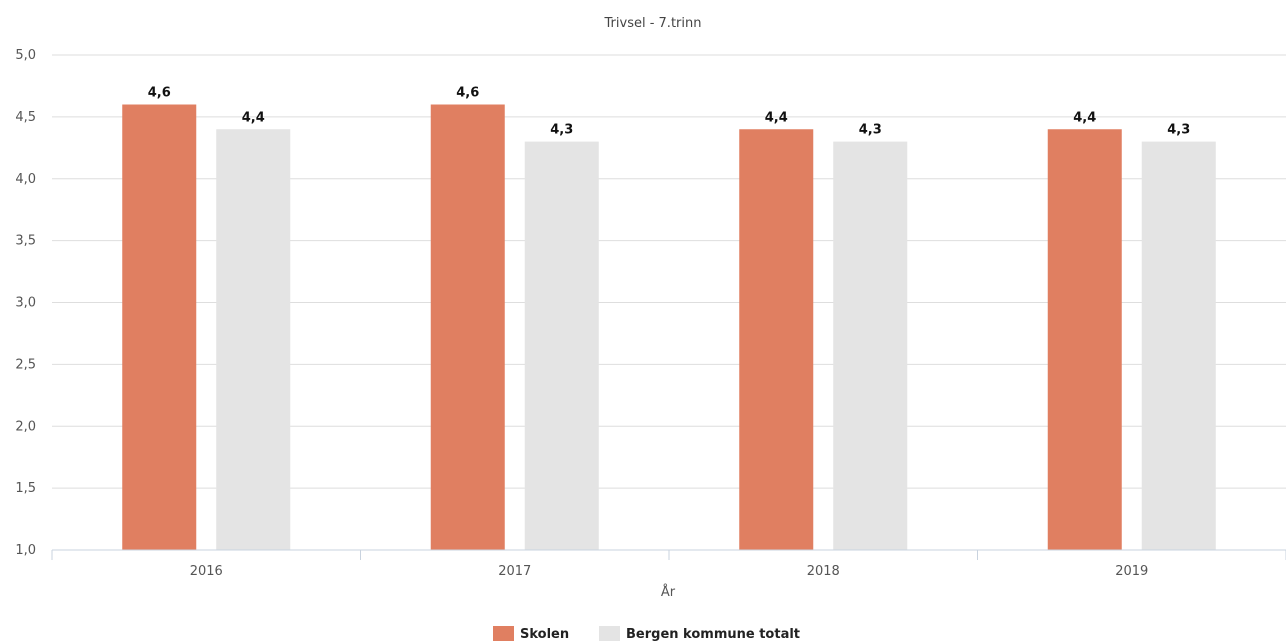 This screenshot has width=1286, height=644. Describe the element at coordinates (25, 550) in the screenshot. I see `y-tick-label: 1,0` at that location.